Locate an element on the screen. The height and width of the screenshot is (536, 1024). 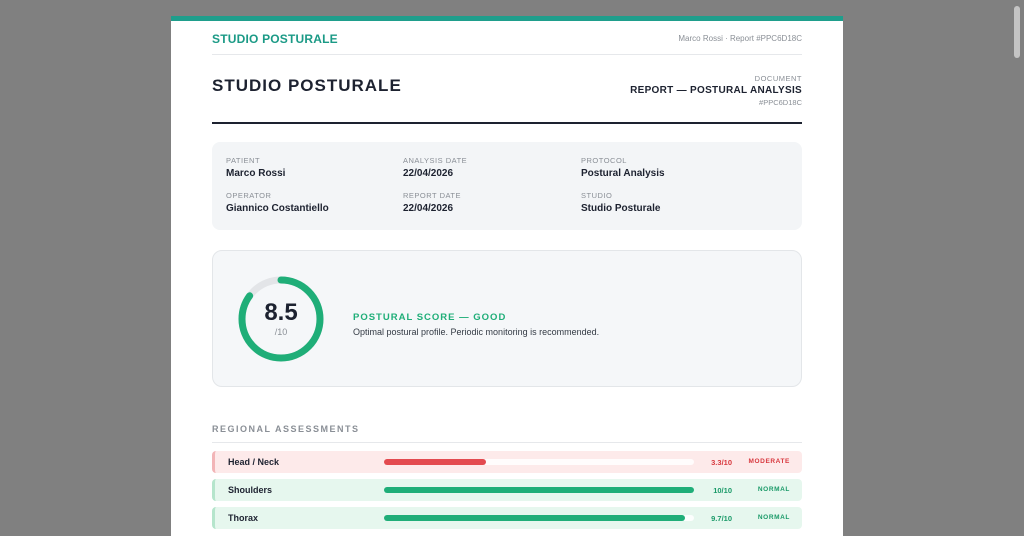
regional-assessments-heading: REGIONAL ASSESSMENTS is located at coordinates (507, 433).